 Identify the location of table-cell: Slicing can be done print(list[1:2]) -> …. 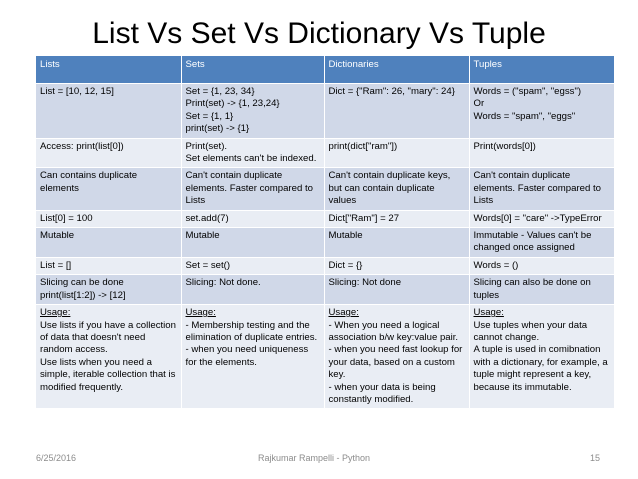
(109, 289).